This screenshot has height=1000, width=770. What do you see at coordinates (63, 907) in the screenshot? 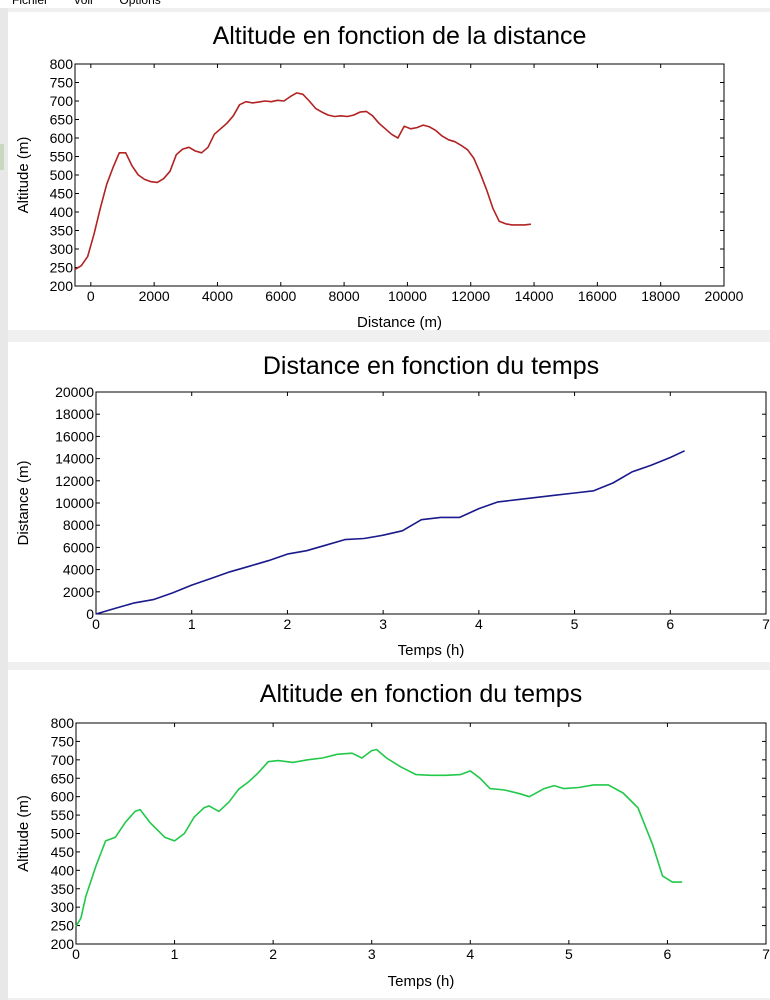
I see `chart3-y-tick-label: 300` at bounding box center [63, 907].